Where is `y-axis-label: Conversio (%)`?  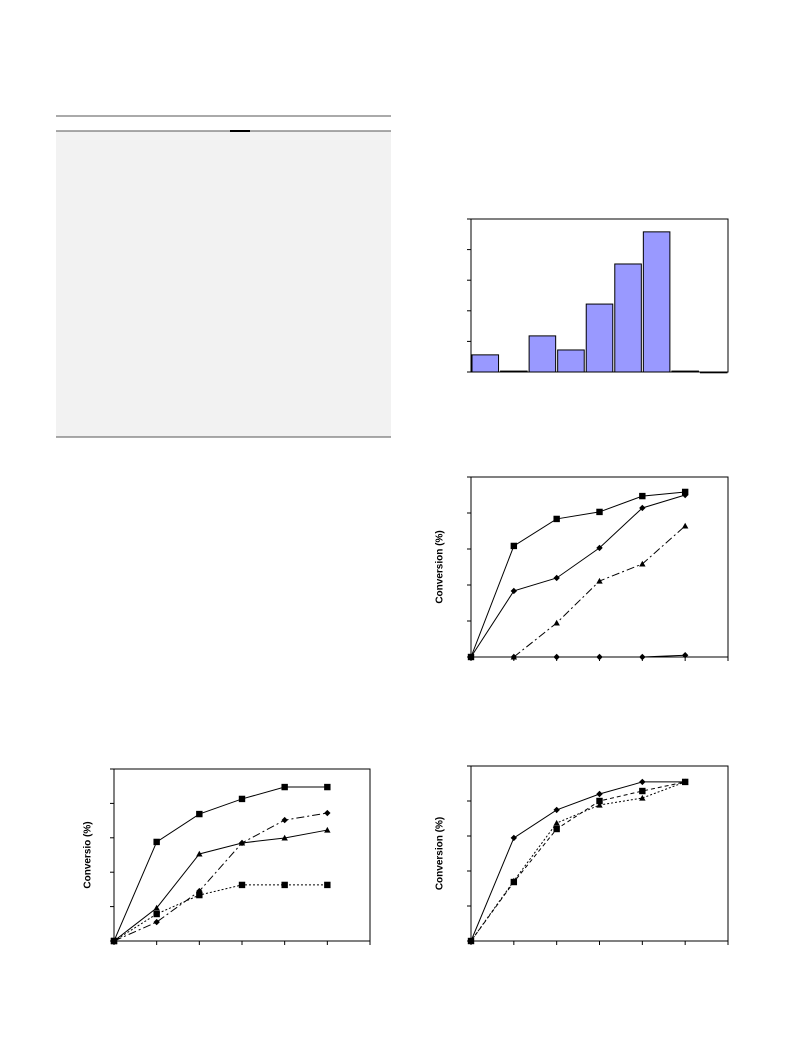
y-axis-label: Conversio (%) is located at coordinates (88, 854).